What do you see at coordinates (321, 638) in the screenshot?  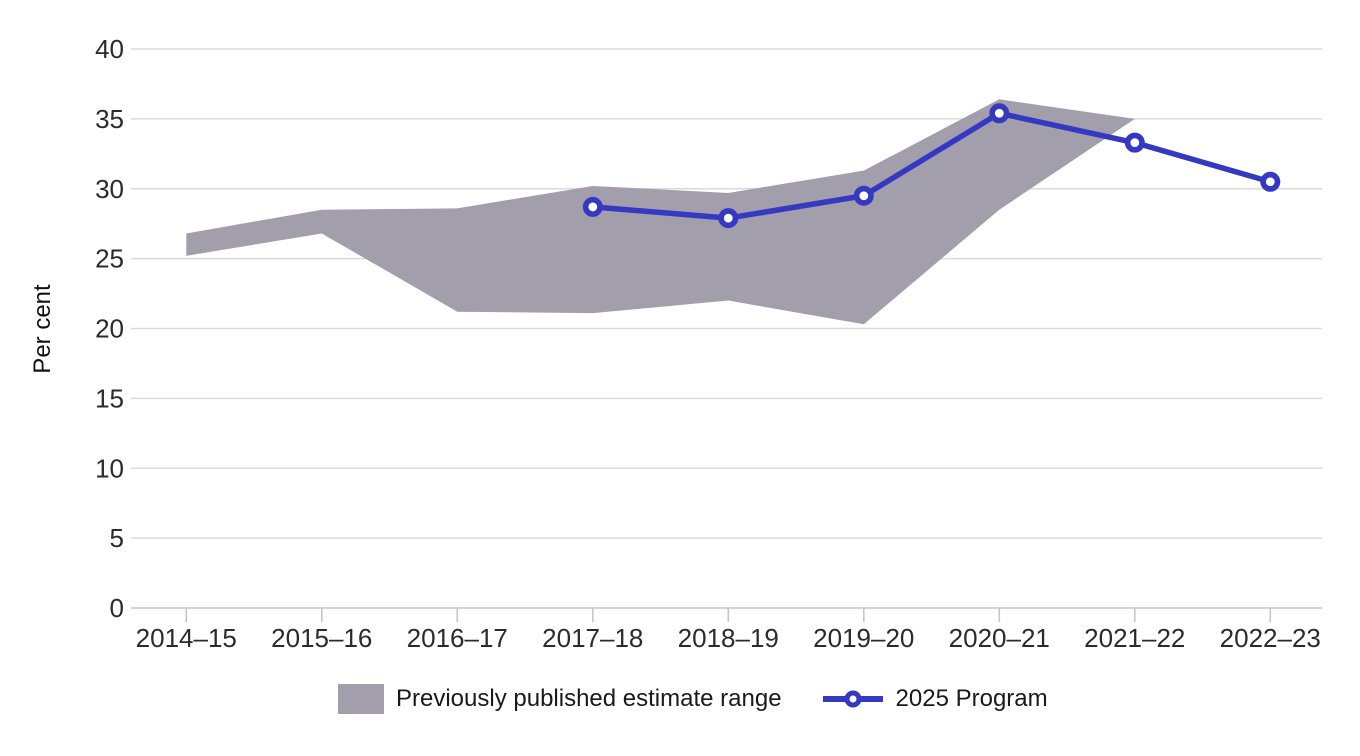 I see `x-tick-label: 2015–16` at bounding box center [321, 638].